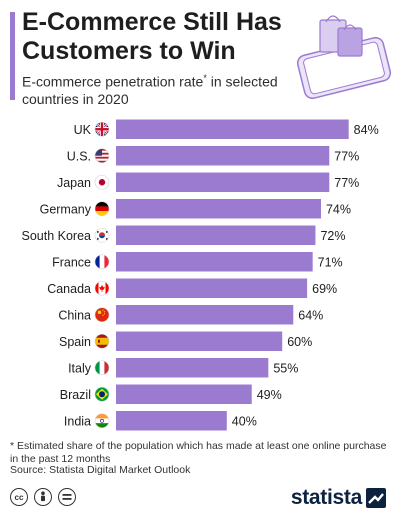 Image resolution: width=400 pixels, height=516 pixels. Describe the element at coordinates (75, 395) in the screenshot. I see `category-label: Brazil` at that location.